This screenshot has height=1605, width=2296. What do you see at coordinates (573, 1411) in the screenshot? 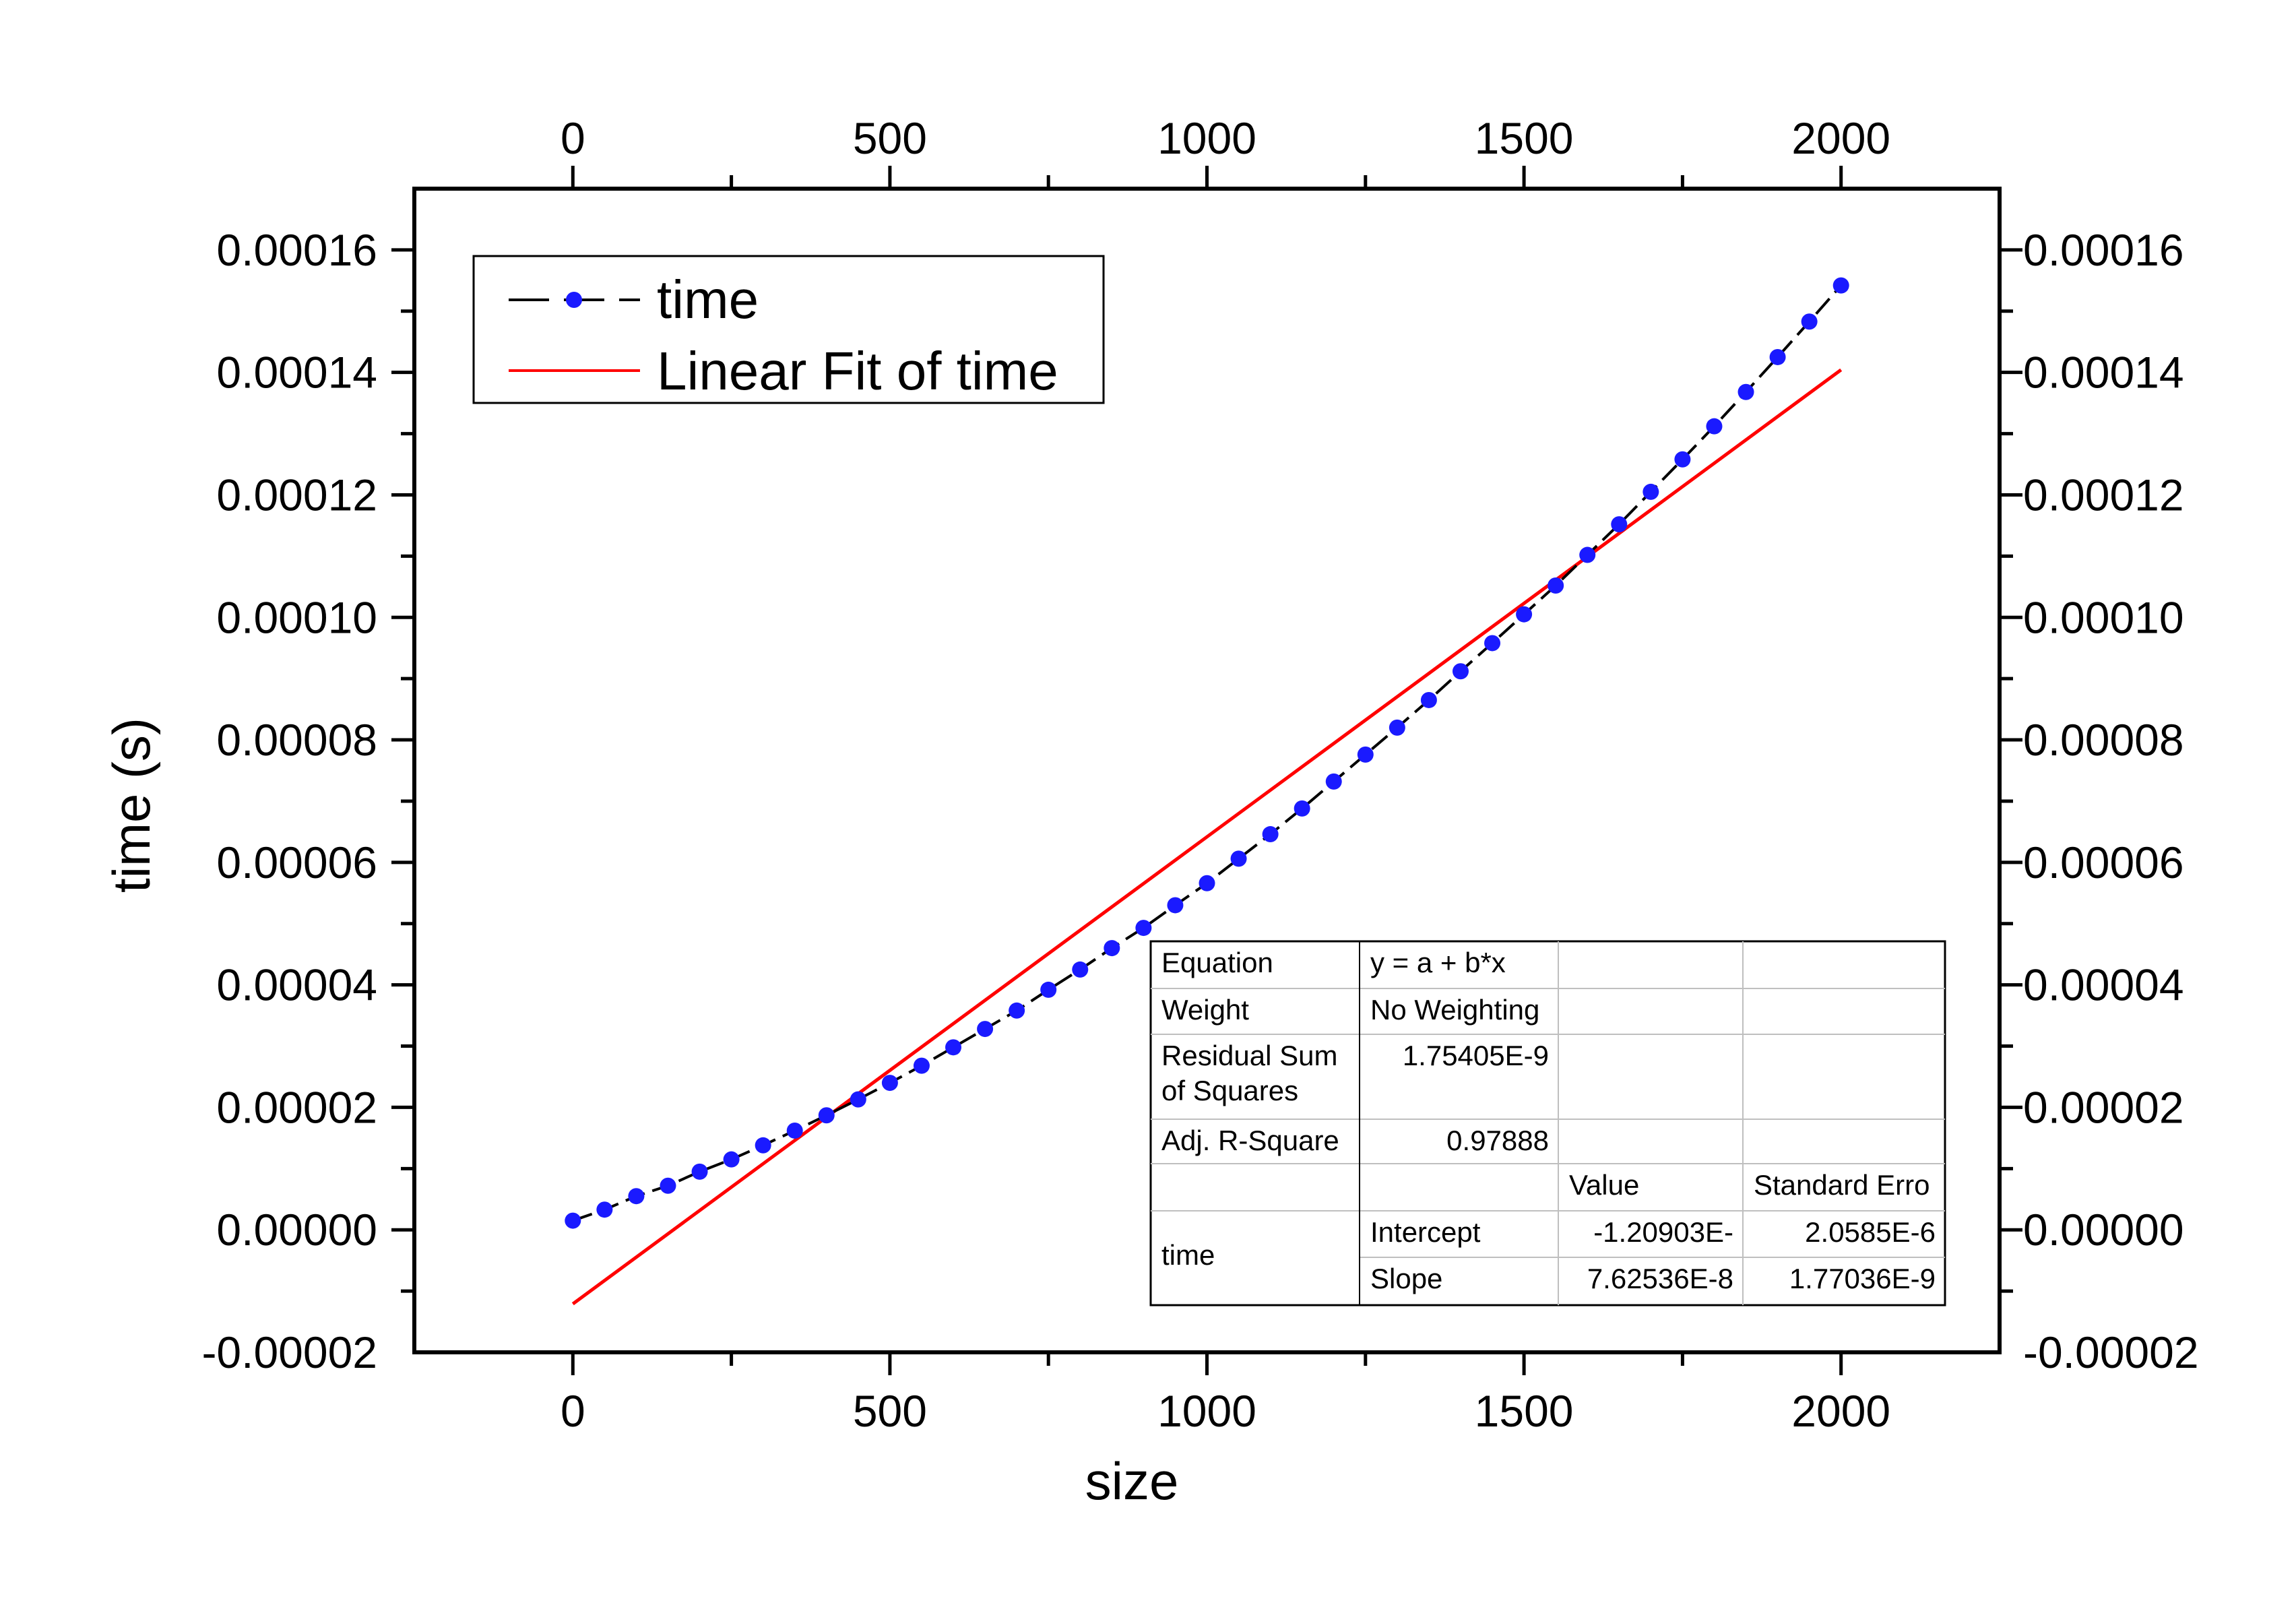
I see `x-tick-label-bottom: 0` at bounding box center [573, 1411].